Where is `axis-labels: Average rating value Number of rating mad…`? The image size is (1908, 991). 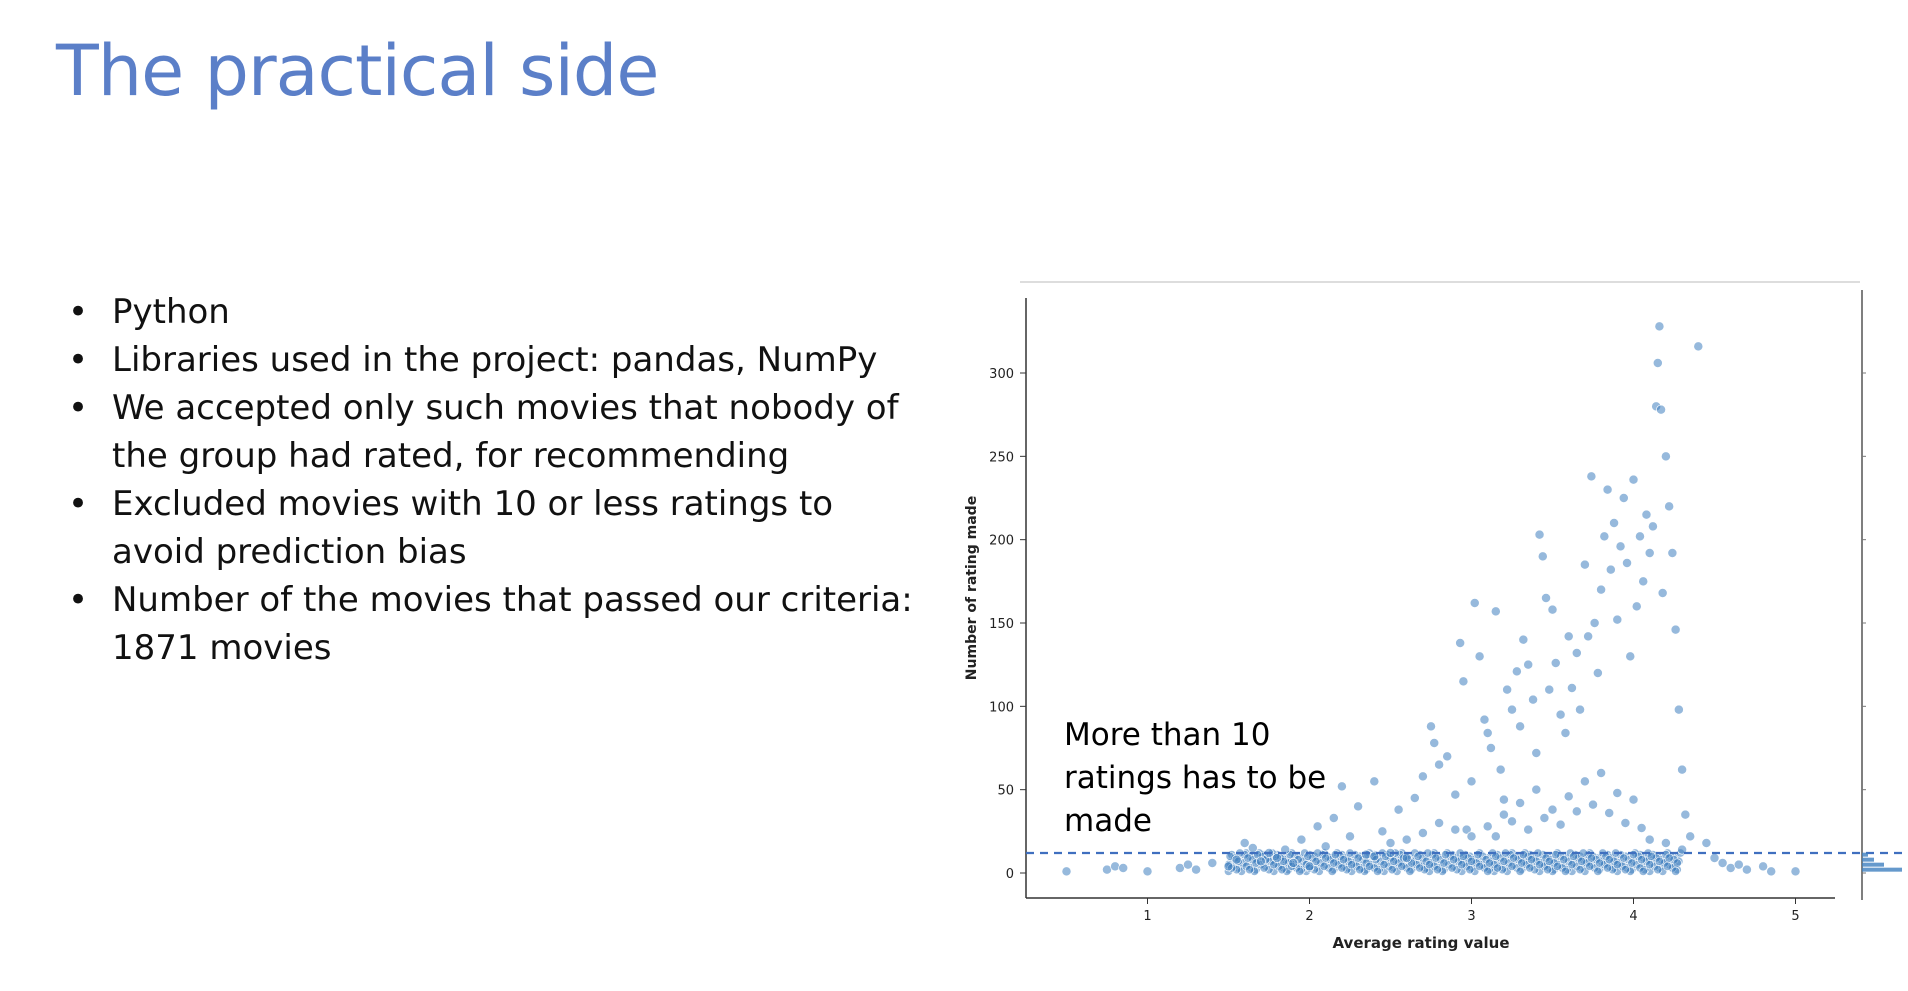
axis-labels: Average rating value Number of rating mad… is located at coordinates (1237, 724).